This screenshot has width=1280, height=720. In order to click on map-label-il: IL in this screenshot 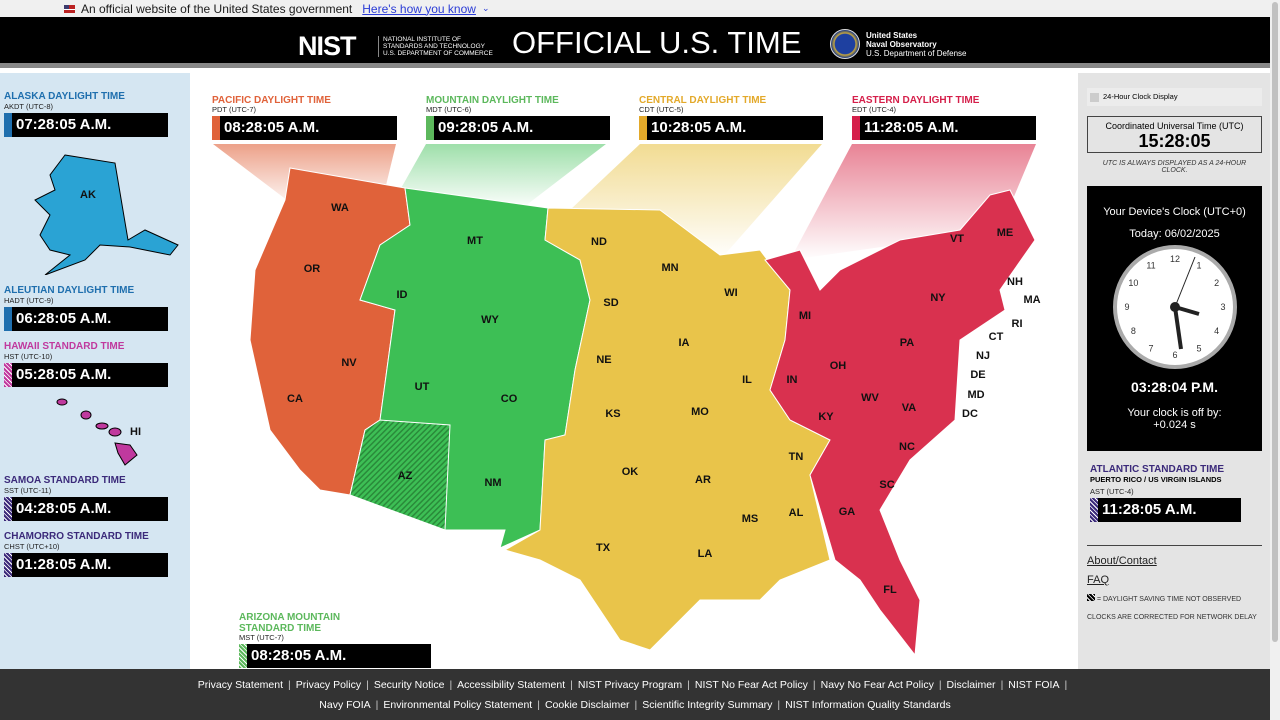, I will do `click(747, 380)`.